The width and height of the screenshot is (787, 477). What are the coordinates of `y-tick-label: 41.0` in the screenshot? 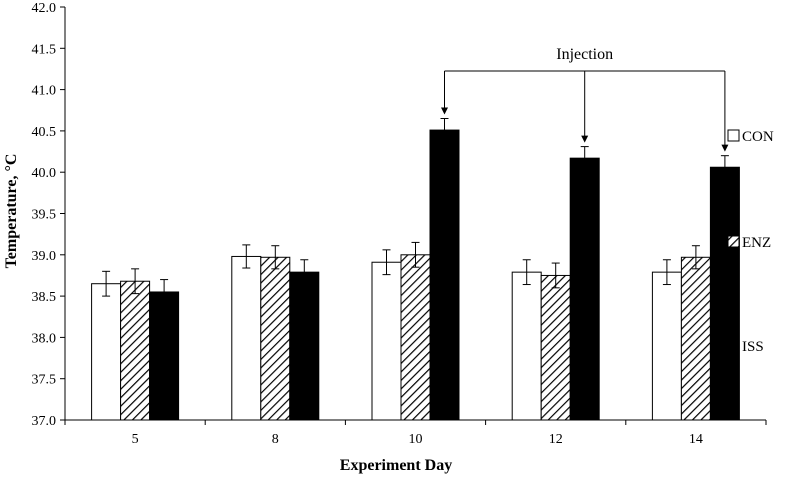 It's located at (44, 91).